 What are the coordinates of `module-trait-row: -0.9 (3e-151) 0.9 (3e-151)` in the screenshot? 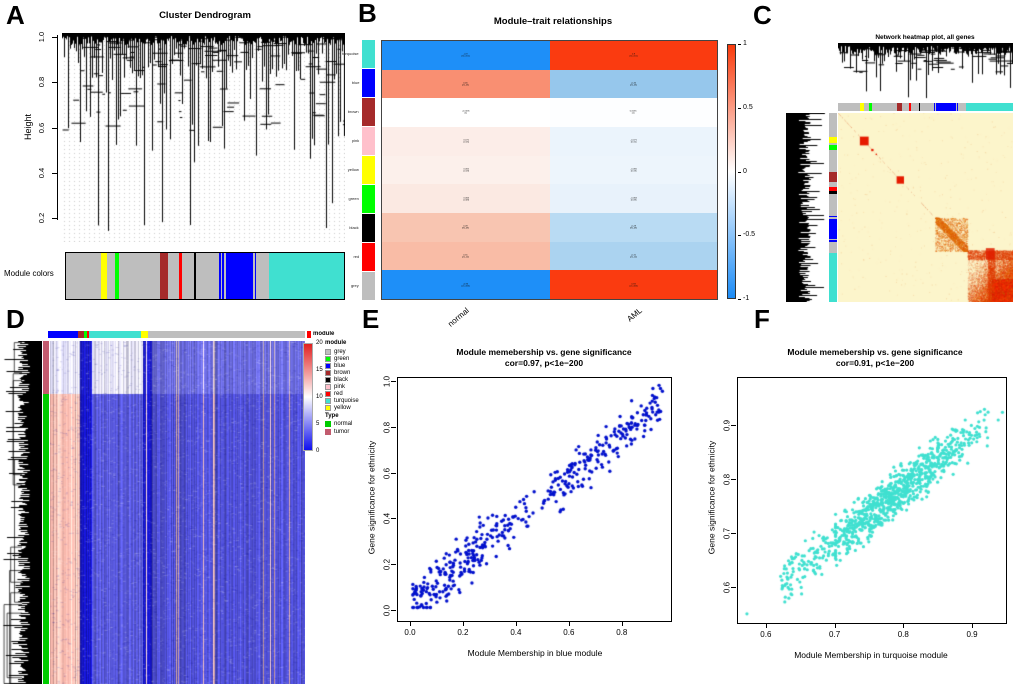 It's located at (549, 55).